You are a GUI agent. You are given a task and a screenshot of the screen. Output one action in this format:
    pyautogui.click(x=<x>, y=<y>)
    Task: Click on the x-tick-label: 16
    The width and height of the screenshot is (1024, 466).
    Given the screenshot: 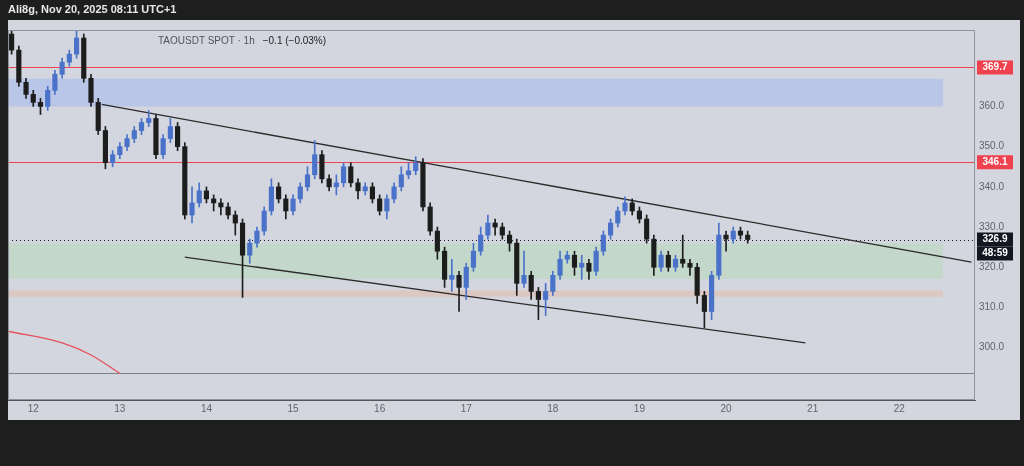 What is the action you would take?
    pyautogui.click(x=380, y=408)
    